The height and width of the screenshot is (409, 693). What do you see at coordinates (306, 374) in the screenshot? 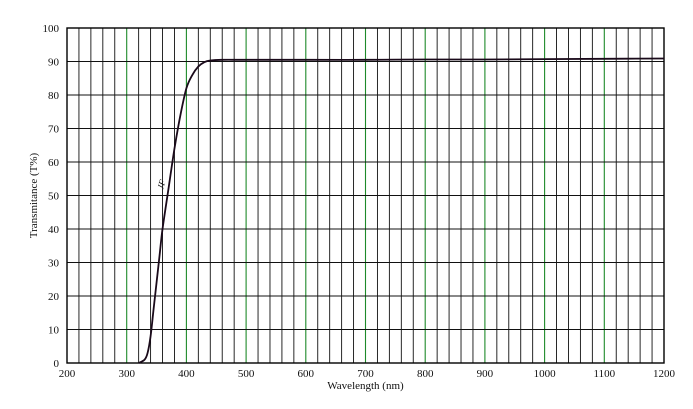
I see `x-tick-label: 600` at bounding box center [306, 374].